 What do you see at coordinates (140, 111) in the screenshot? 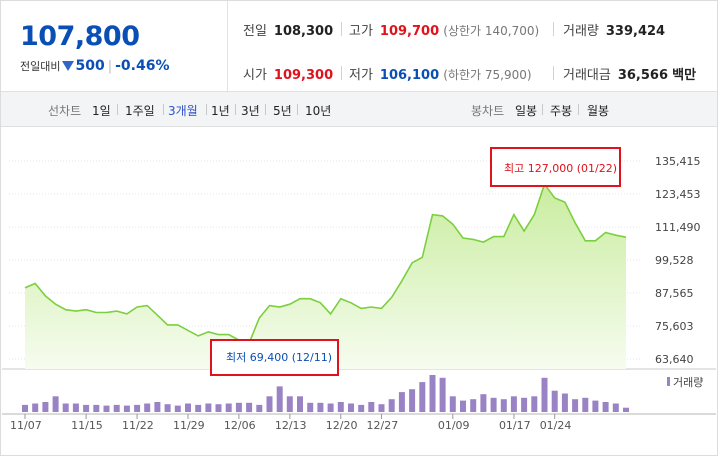
I see `period-1w: 1주일` at bounding box center [140, 111].